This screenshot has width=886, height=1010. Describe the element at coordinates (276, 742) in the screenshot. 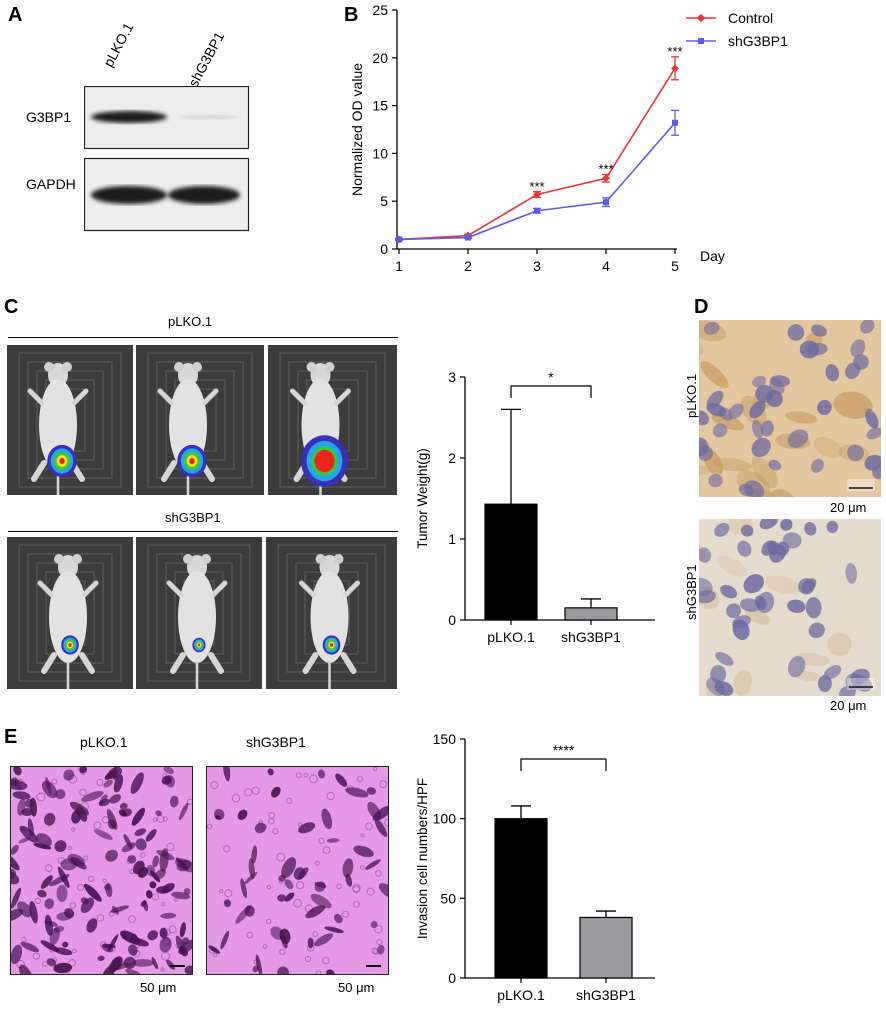

I see `invasion-title-shg3bp1: shG3BP1` at that location.